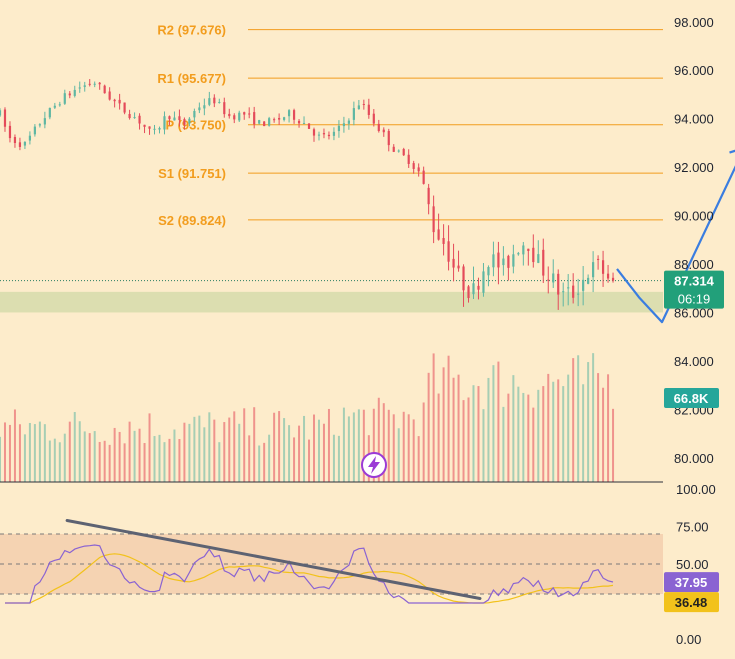 This screenshot has height=659, width=735. I want to click on pivot-label-1: R1 (95.677), so click(191, 78).